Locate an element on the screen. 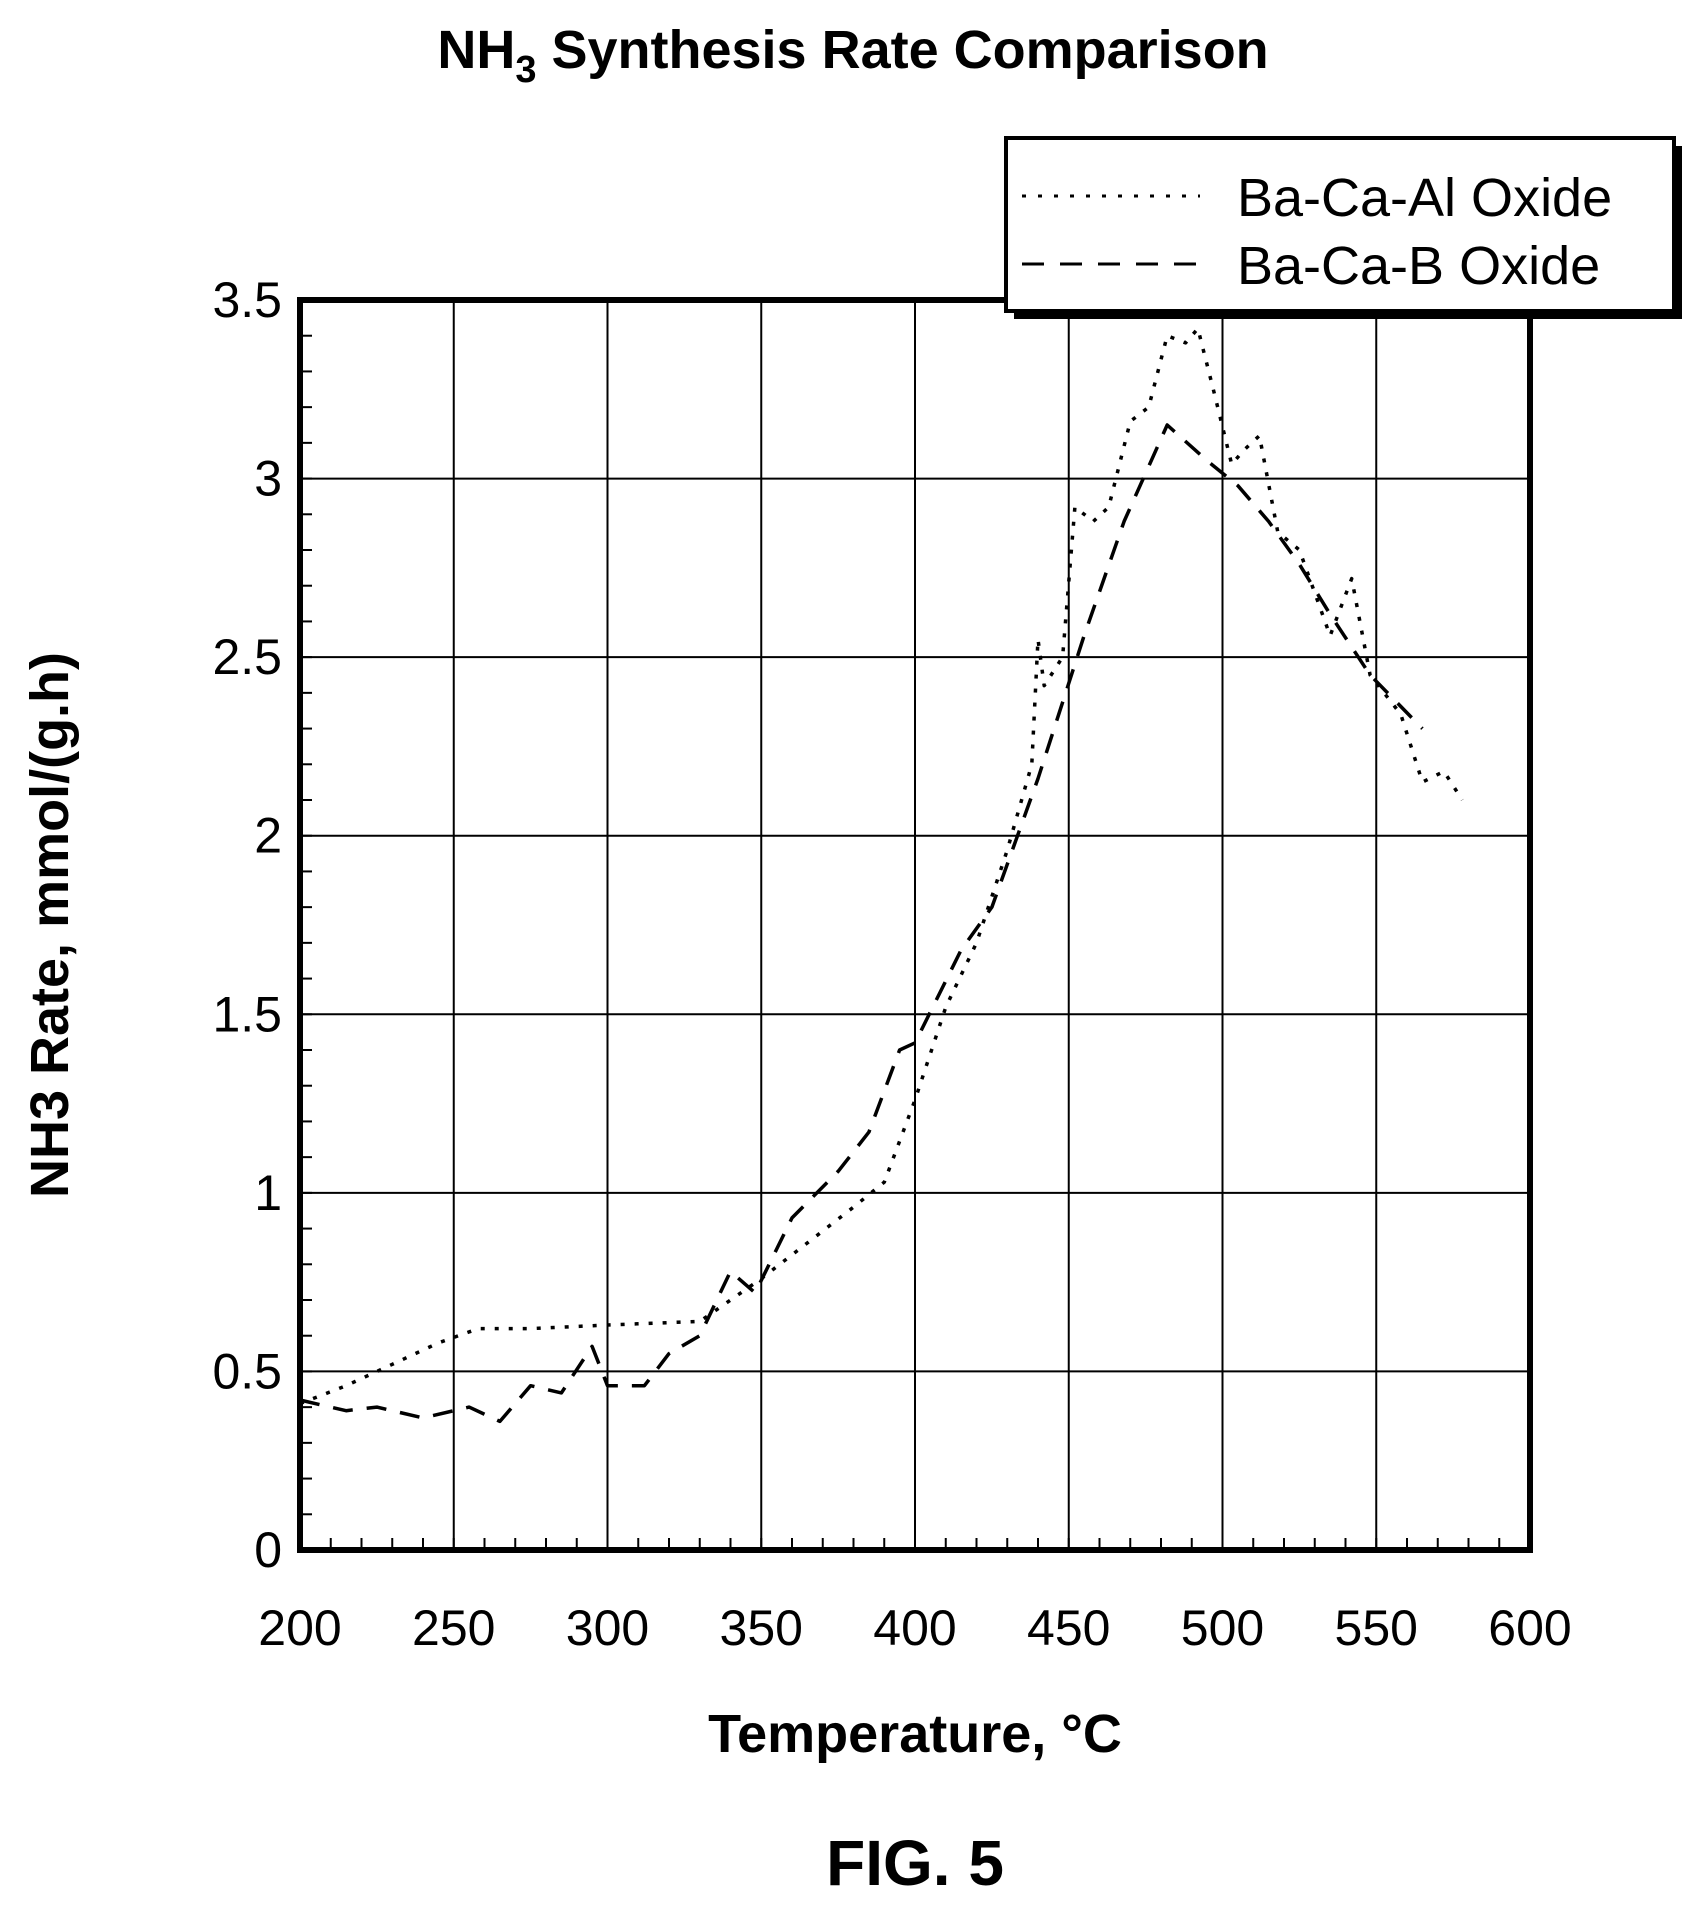  x-tick-label: 400 is located at coordinates (914, 1628).